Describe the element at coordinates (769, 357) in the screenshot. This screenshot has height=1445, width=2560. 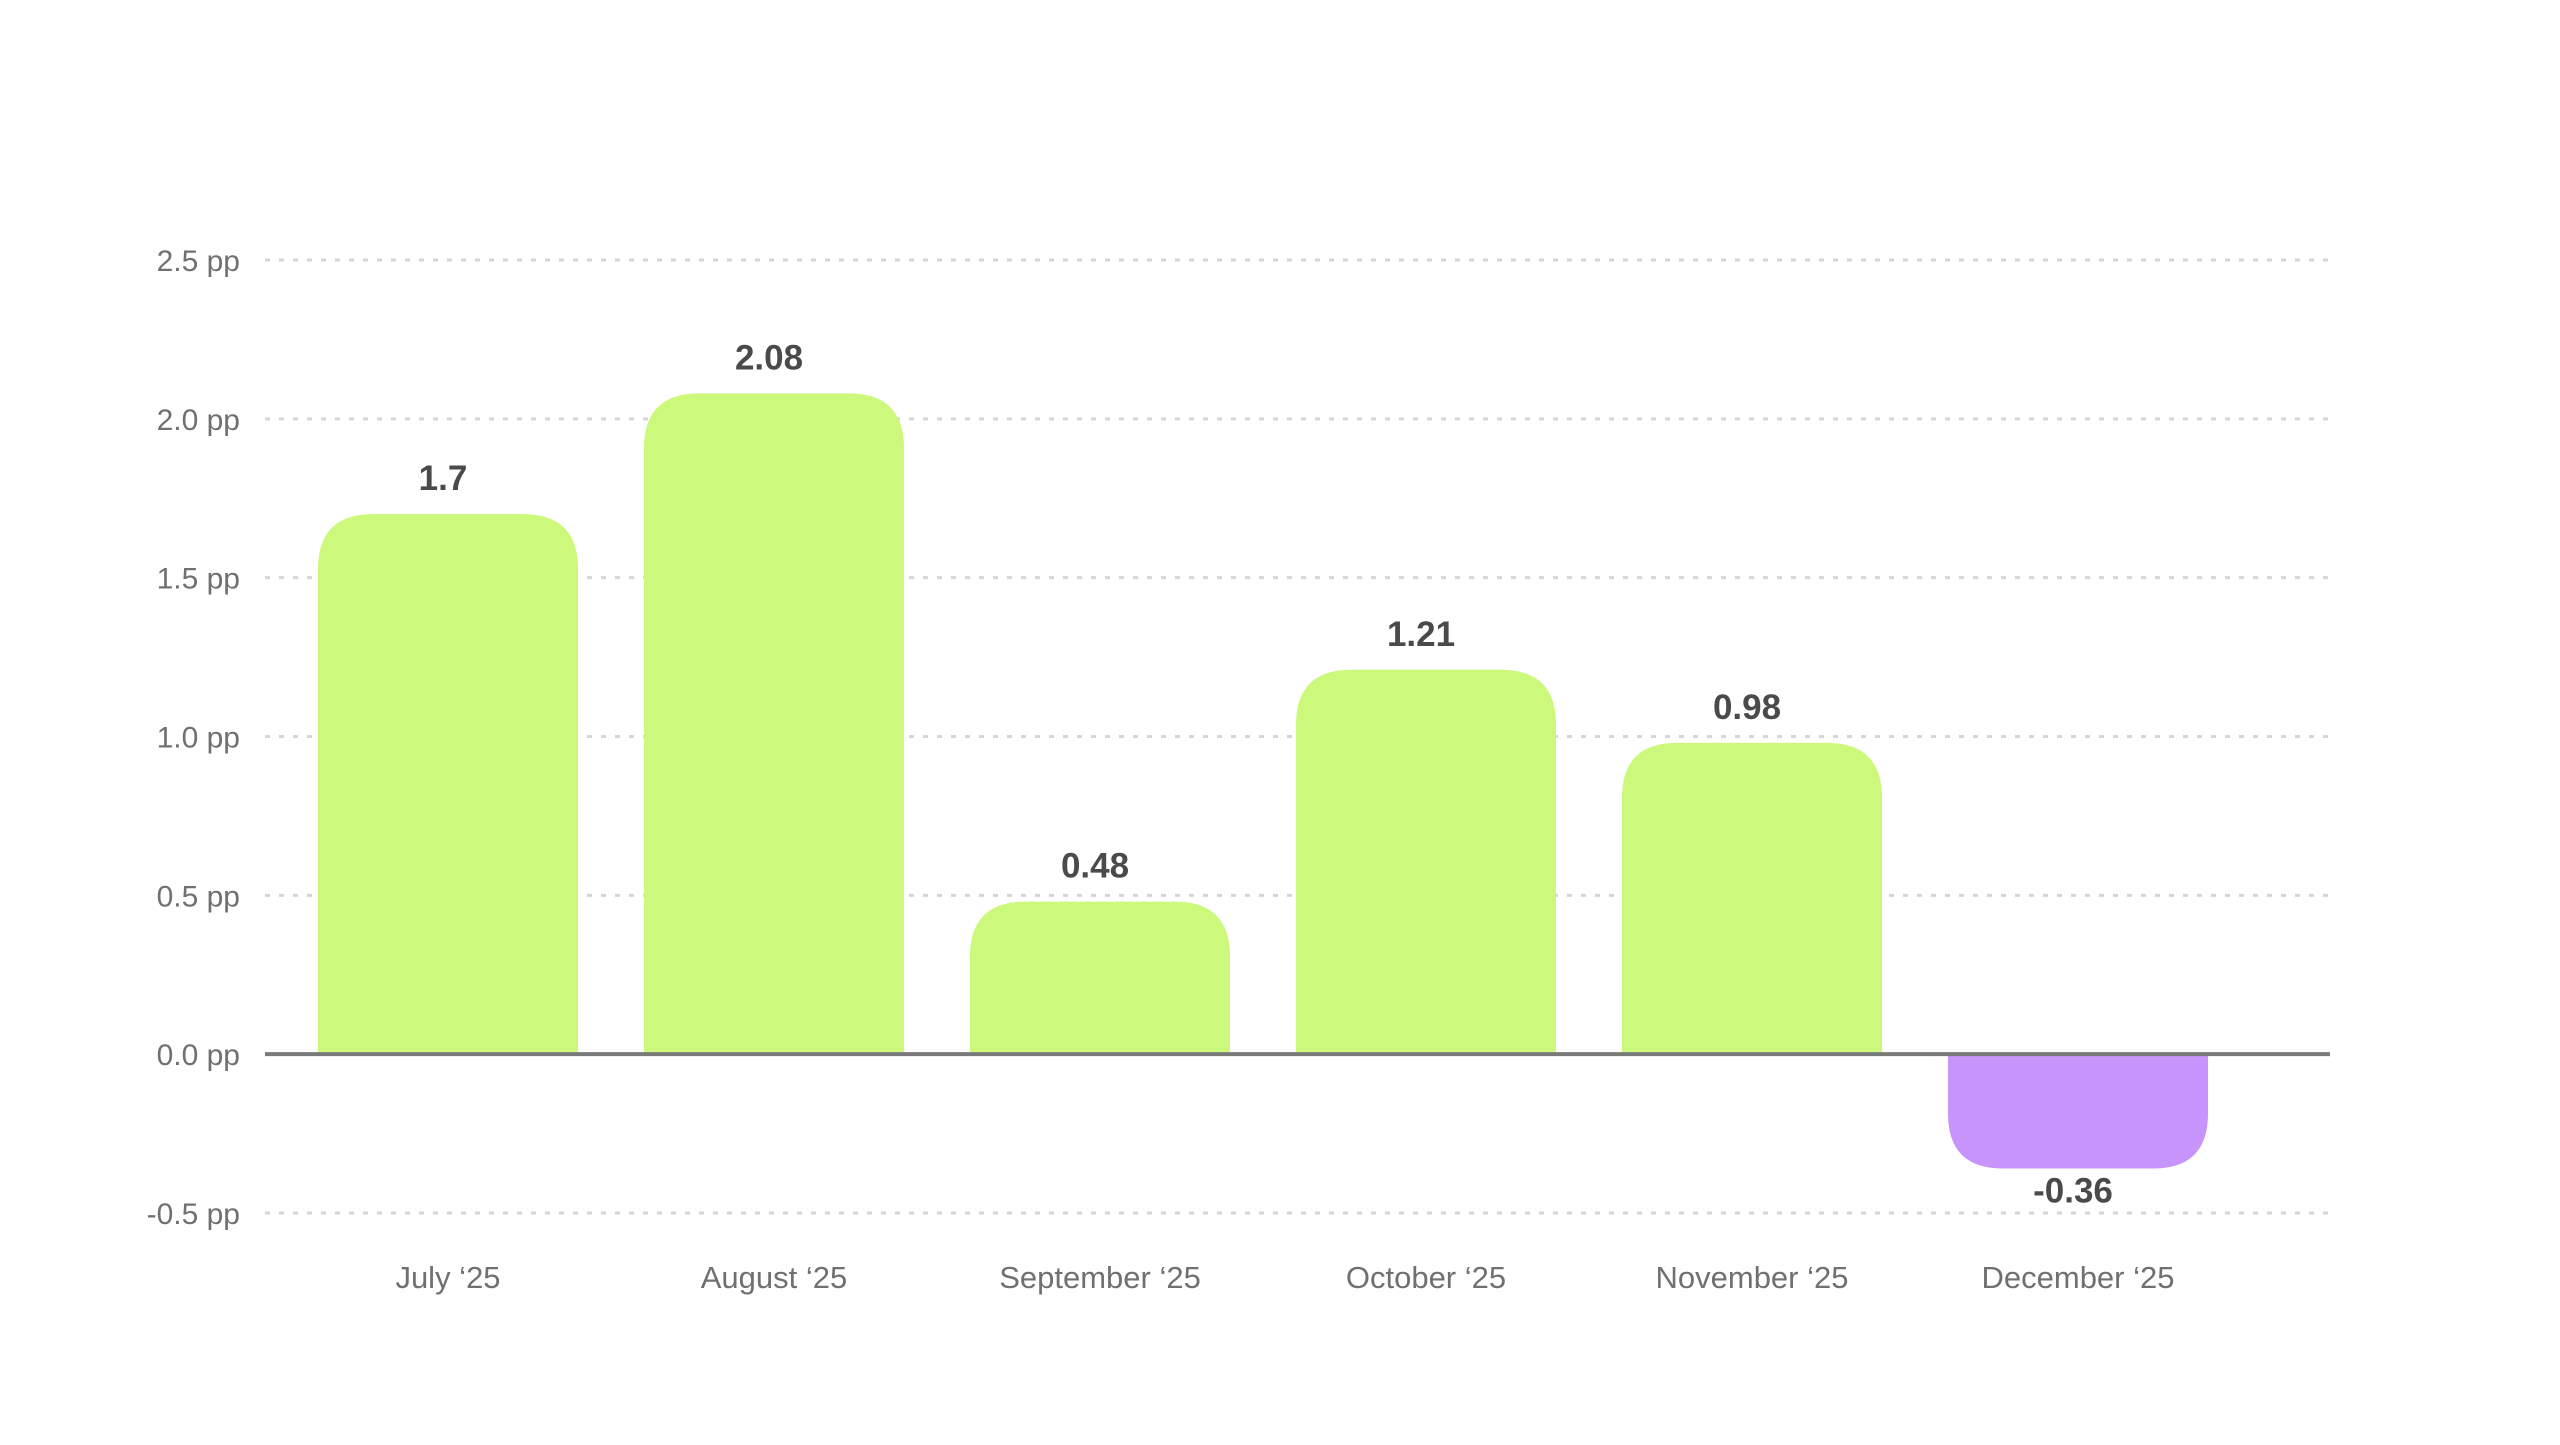
I see `bar-value-label: 2.08` at that location.